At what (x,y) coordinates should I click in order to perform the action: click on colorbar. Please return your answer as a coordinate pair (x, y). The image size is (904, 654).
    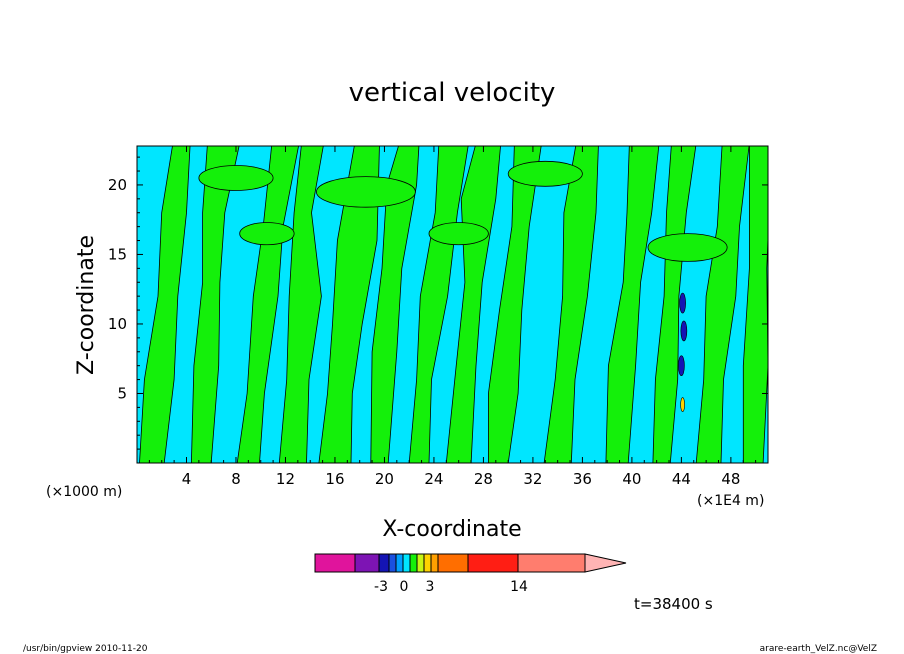
    Looking at the image, I should click on (470, 563).